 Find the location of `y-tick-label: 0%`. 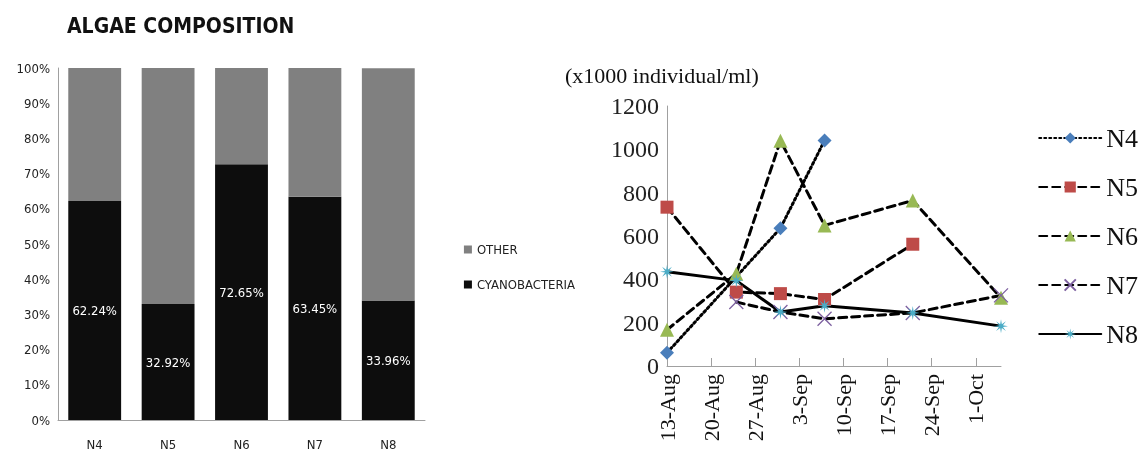

y-tick-label: 0% is located at coordinates (40, 420).